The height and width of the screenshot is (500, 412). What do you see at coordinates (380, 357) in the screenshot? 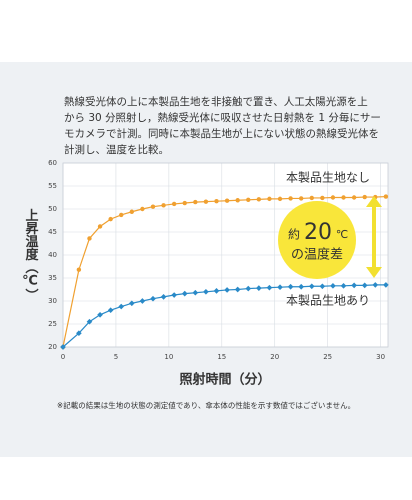
I see `x-tick-label: 30` at bounding box center [380, 357].